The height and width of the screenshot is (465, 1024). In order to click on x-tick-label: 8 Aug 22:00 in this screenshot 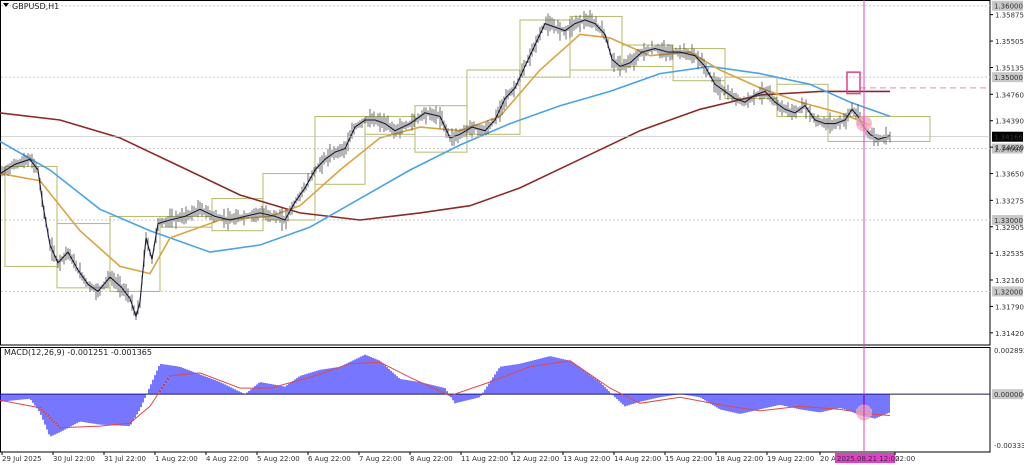, I will do `click(431, 459)`.